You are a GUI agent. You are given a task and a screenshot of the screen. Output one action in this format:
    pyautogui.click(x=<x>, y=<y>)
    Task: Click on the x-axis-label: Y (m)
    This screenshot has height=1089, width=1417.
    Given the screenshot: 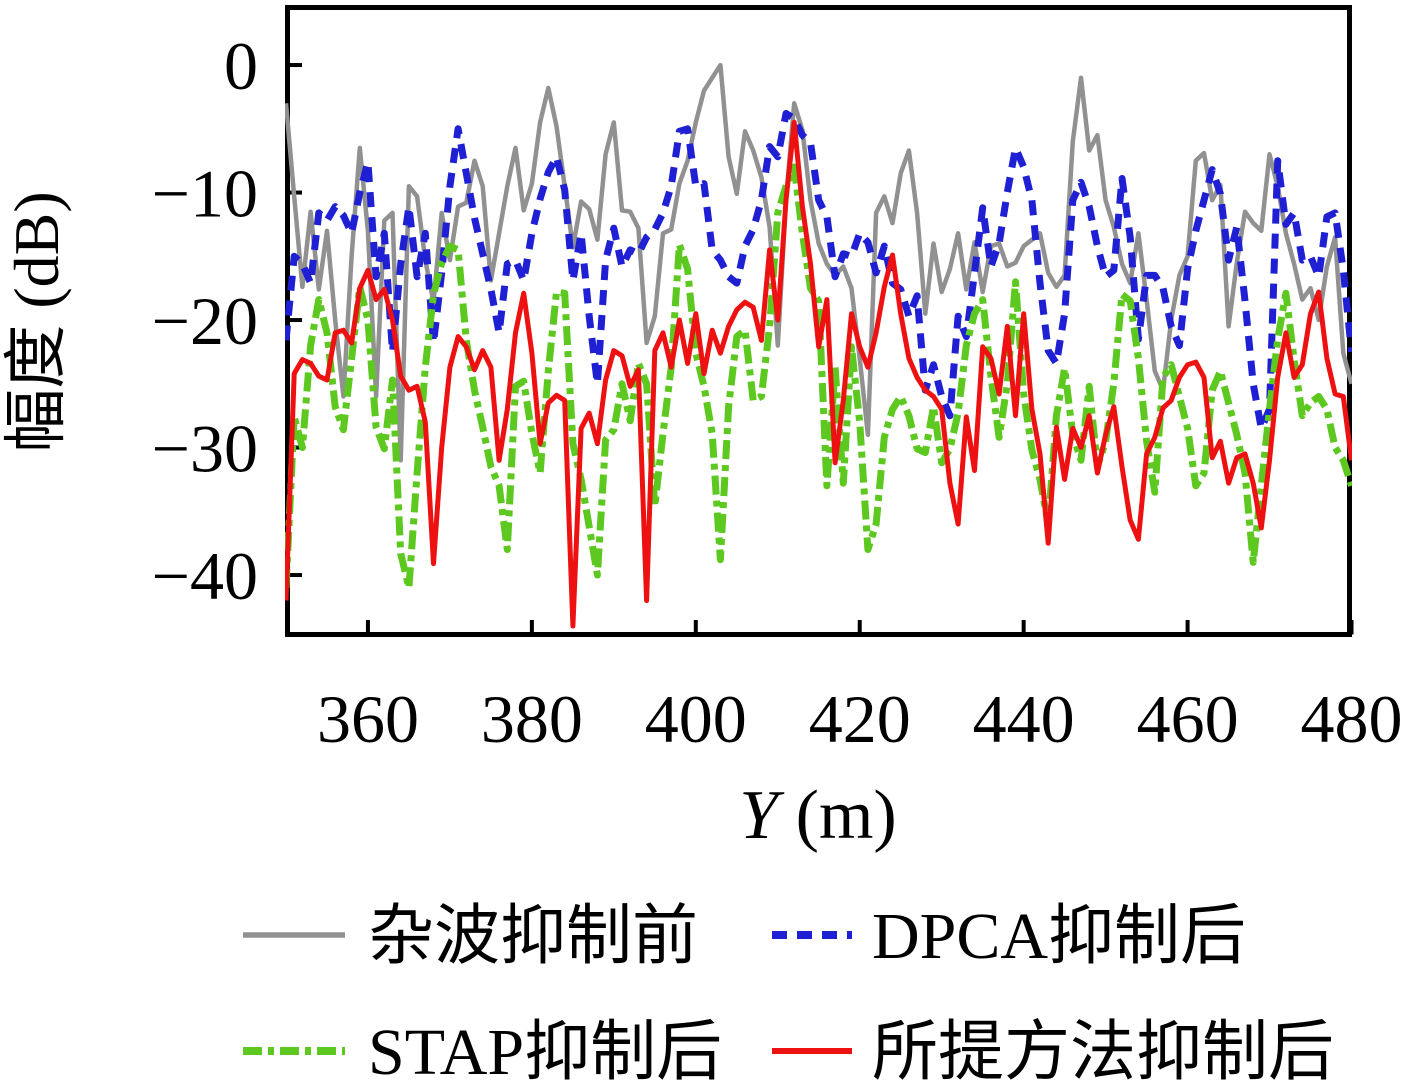 What is the action you would take?
    pyautogui.click(x=818, y=815)
    